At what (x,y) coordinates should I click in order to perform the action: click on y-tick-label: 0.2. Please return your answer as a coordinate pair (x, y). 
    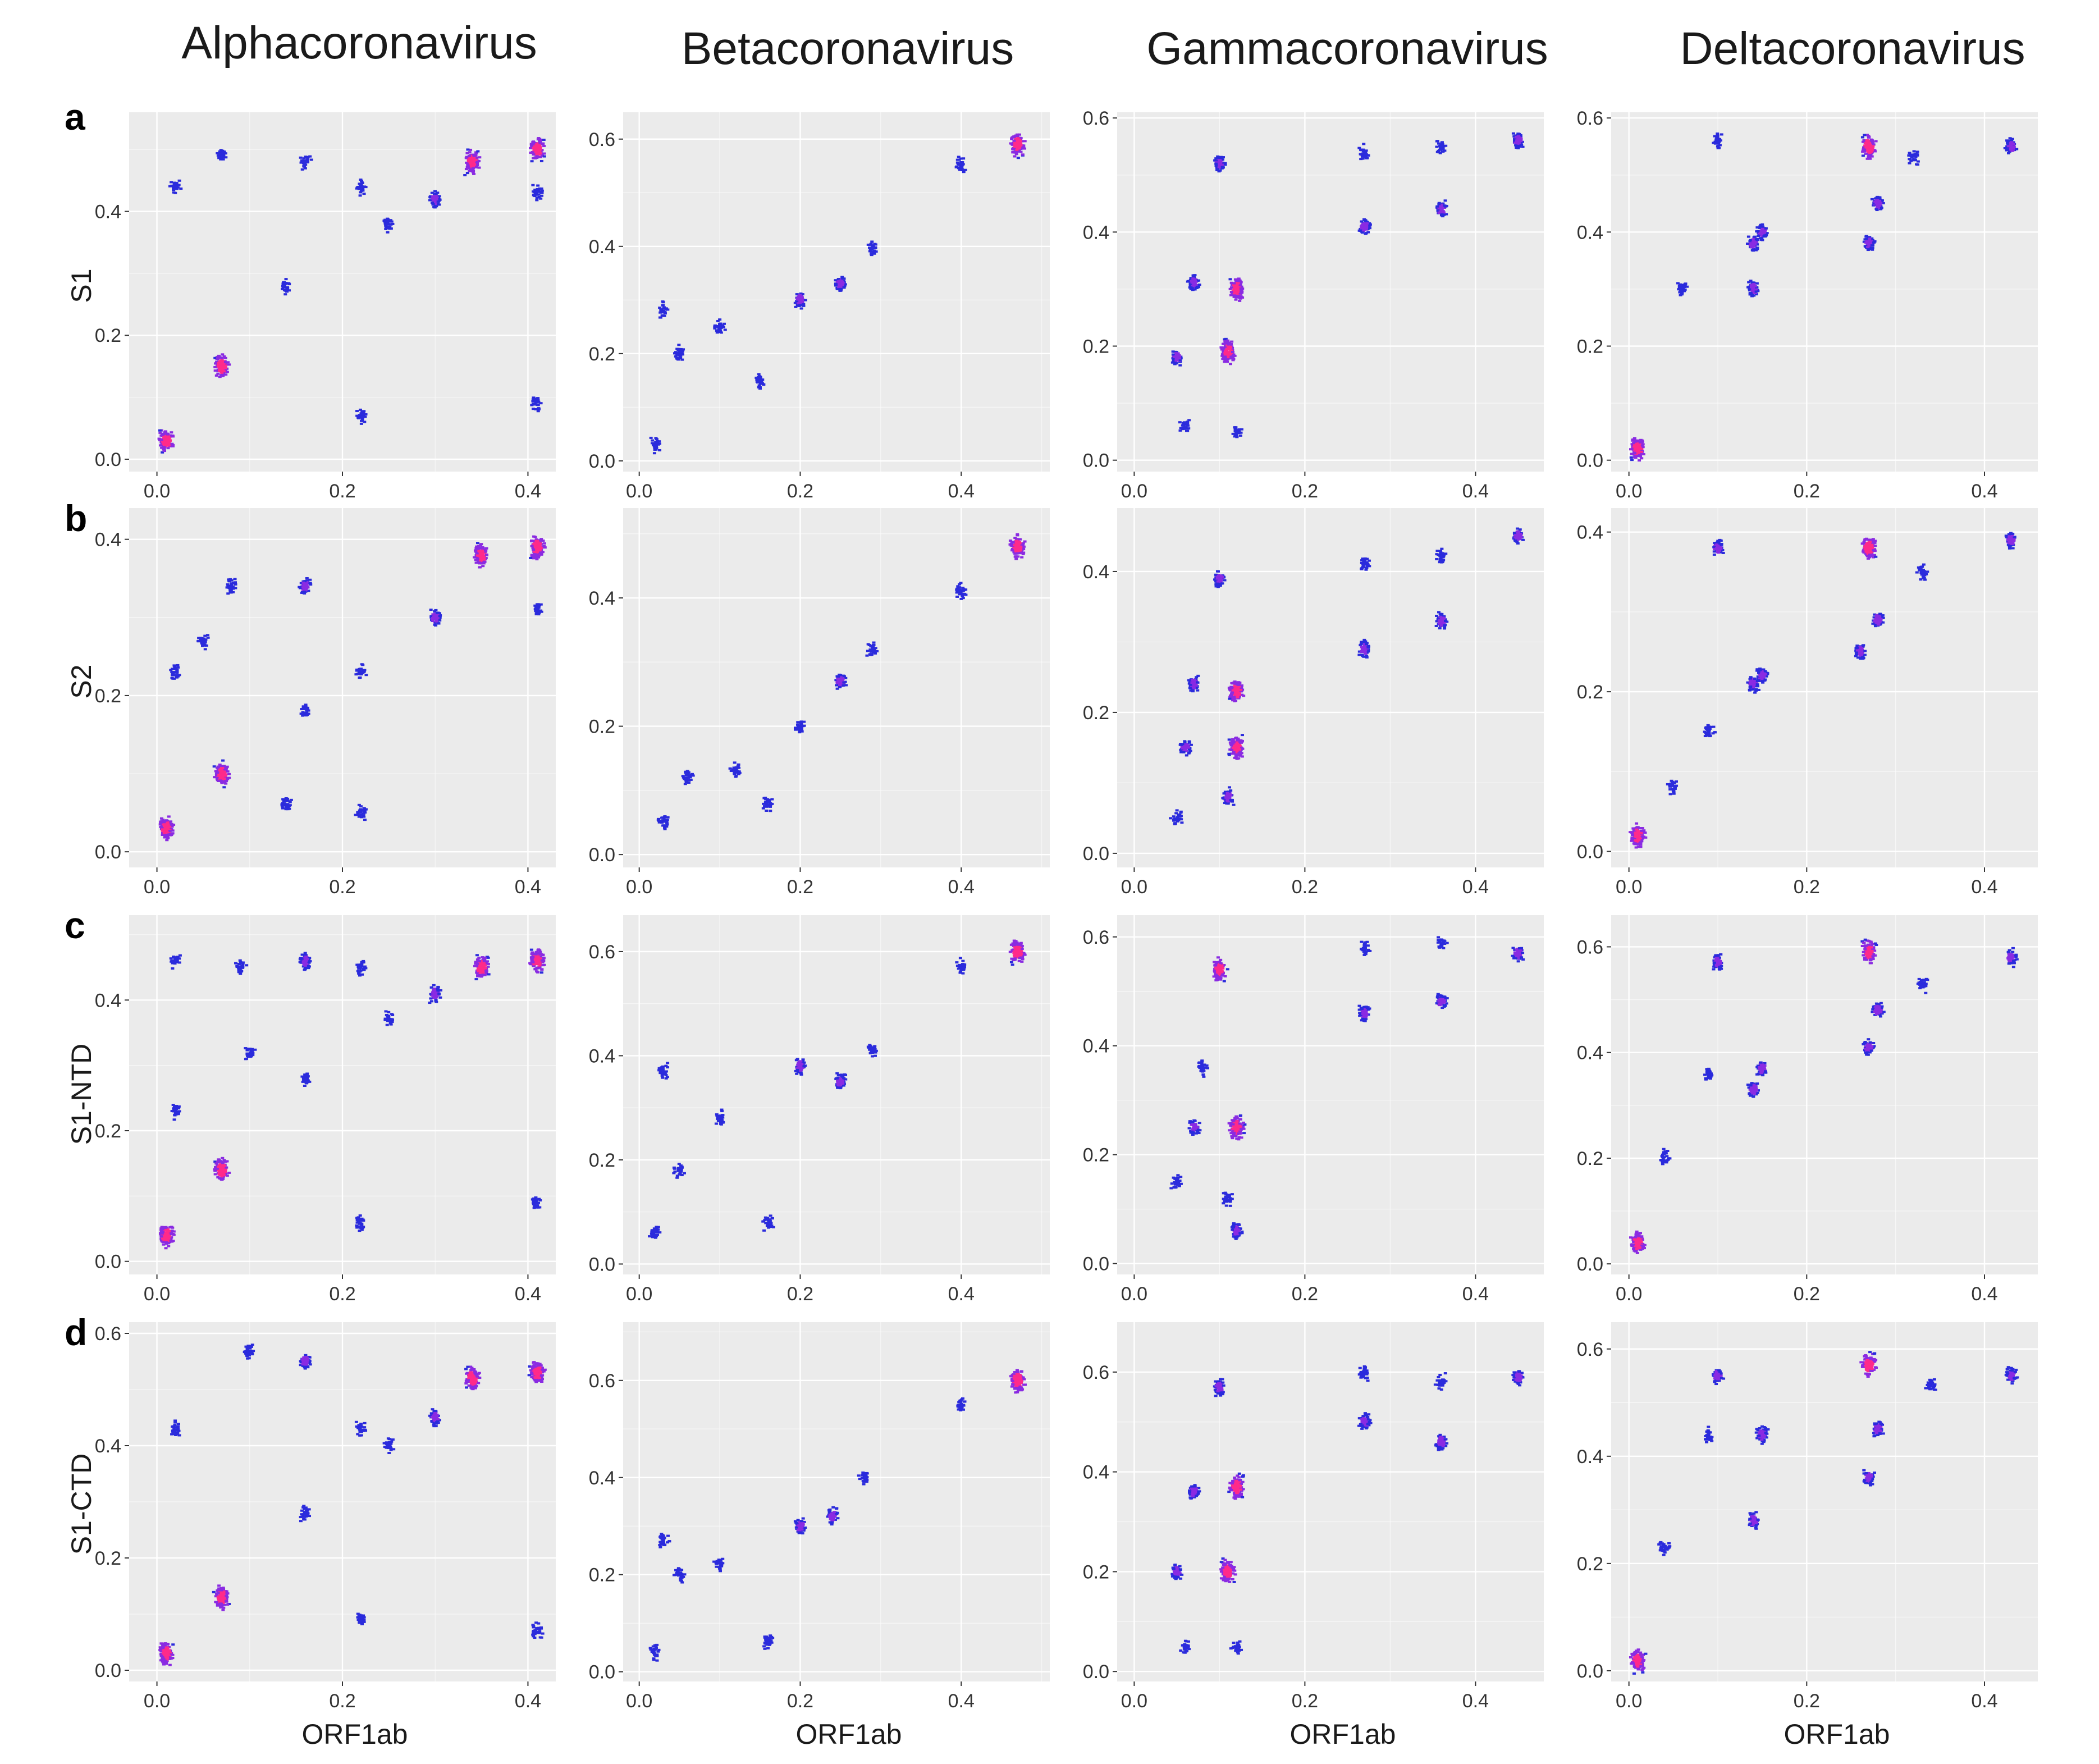
    Looking at the image, I should click on (1590, 347).